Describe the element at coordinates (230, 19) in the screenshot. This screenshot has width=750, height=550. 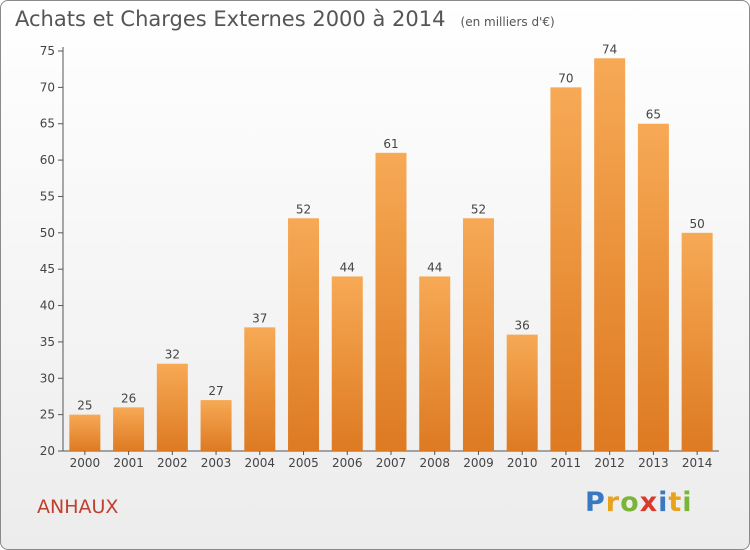
I see `chart-title: Achats et Charges Externes 2000 à 2014` at that location.